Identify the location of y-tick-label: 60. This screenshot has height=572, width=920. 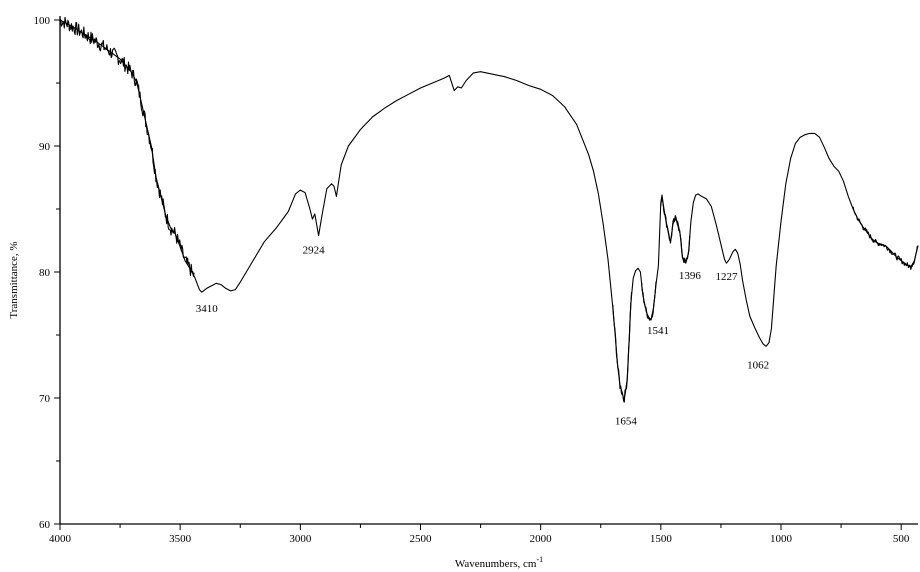
(45, 525).